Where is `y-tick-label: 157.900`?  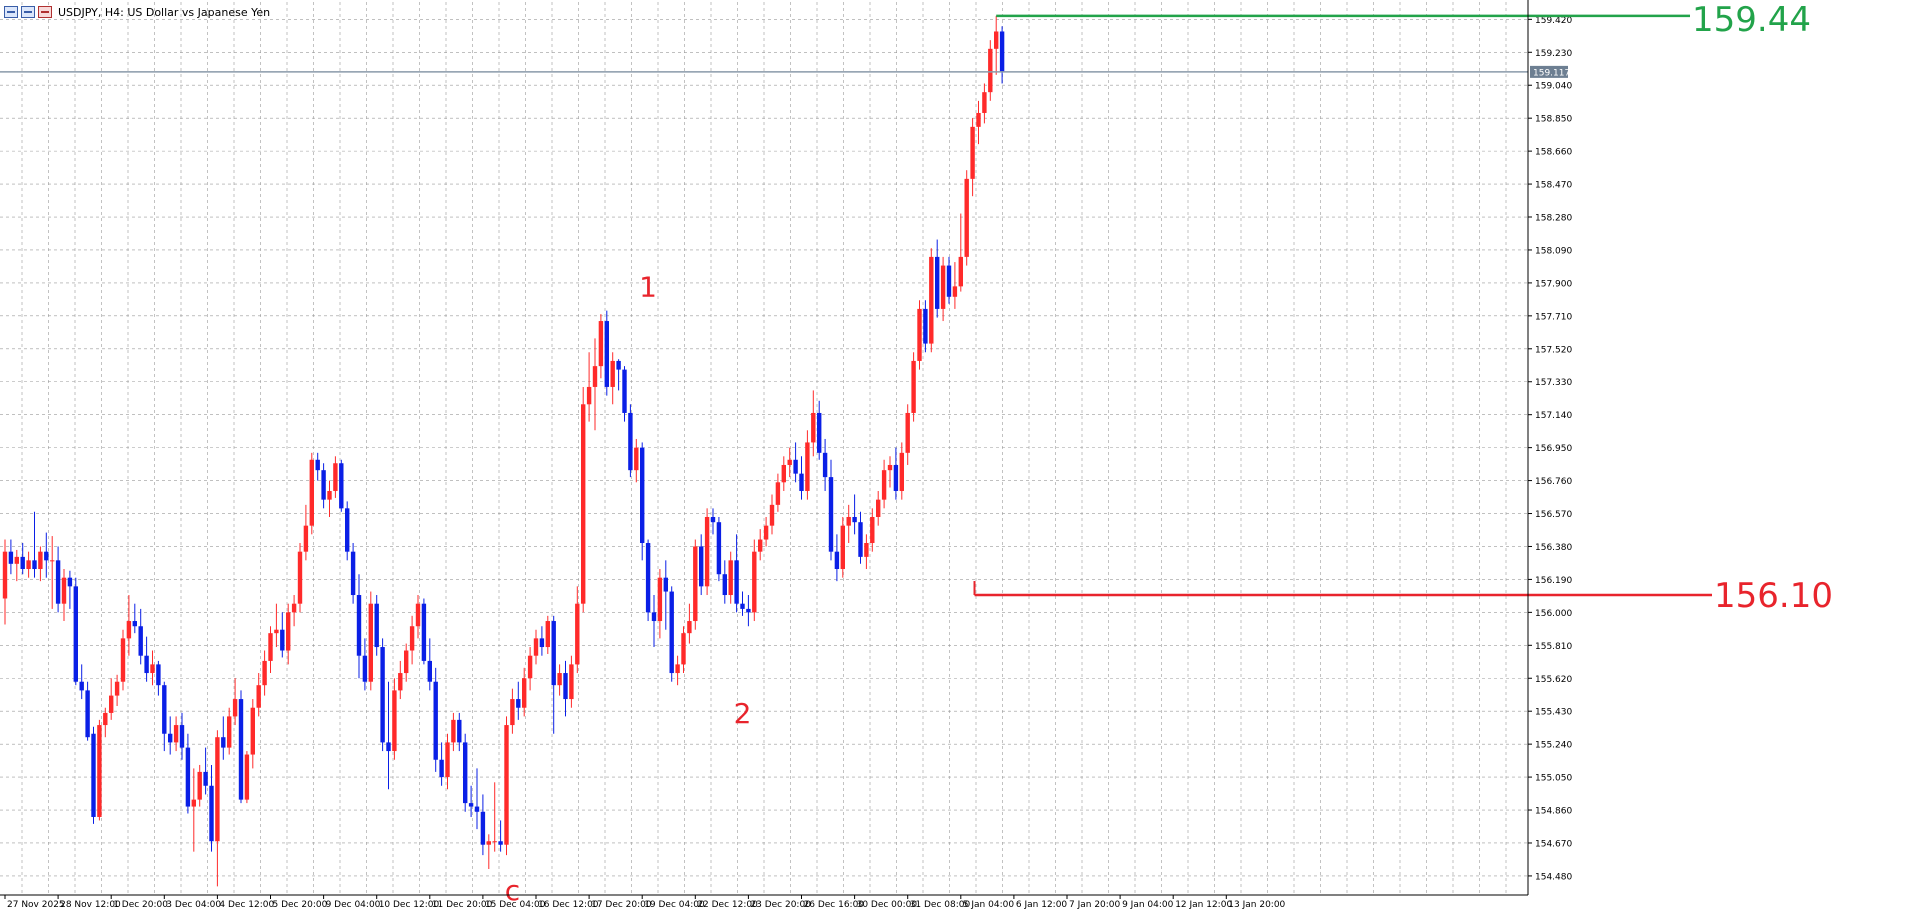 y-tick-label: 157.900 is located at coordinates (1553, 284).